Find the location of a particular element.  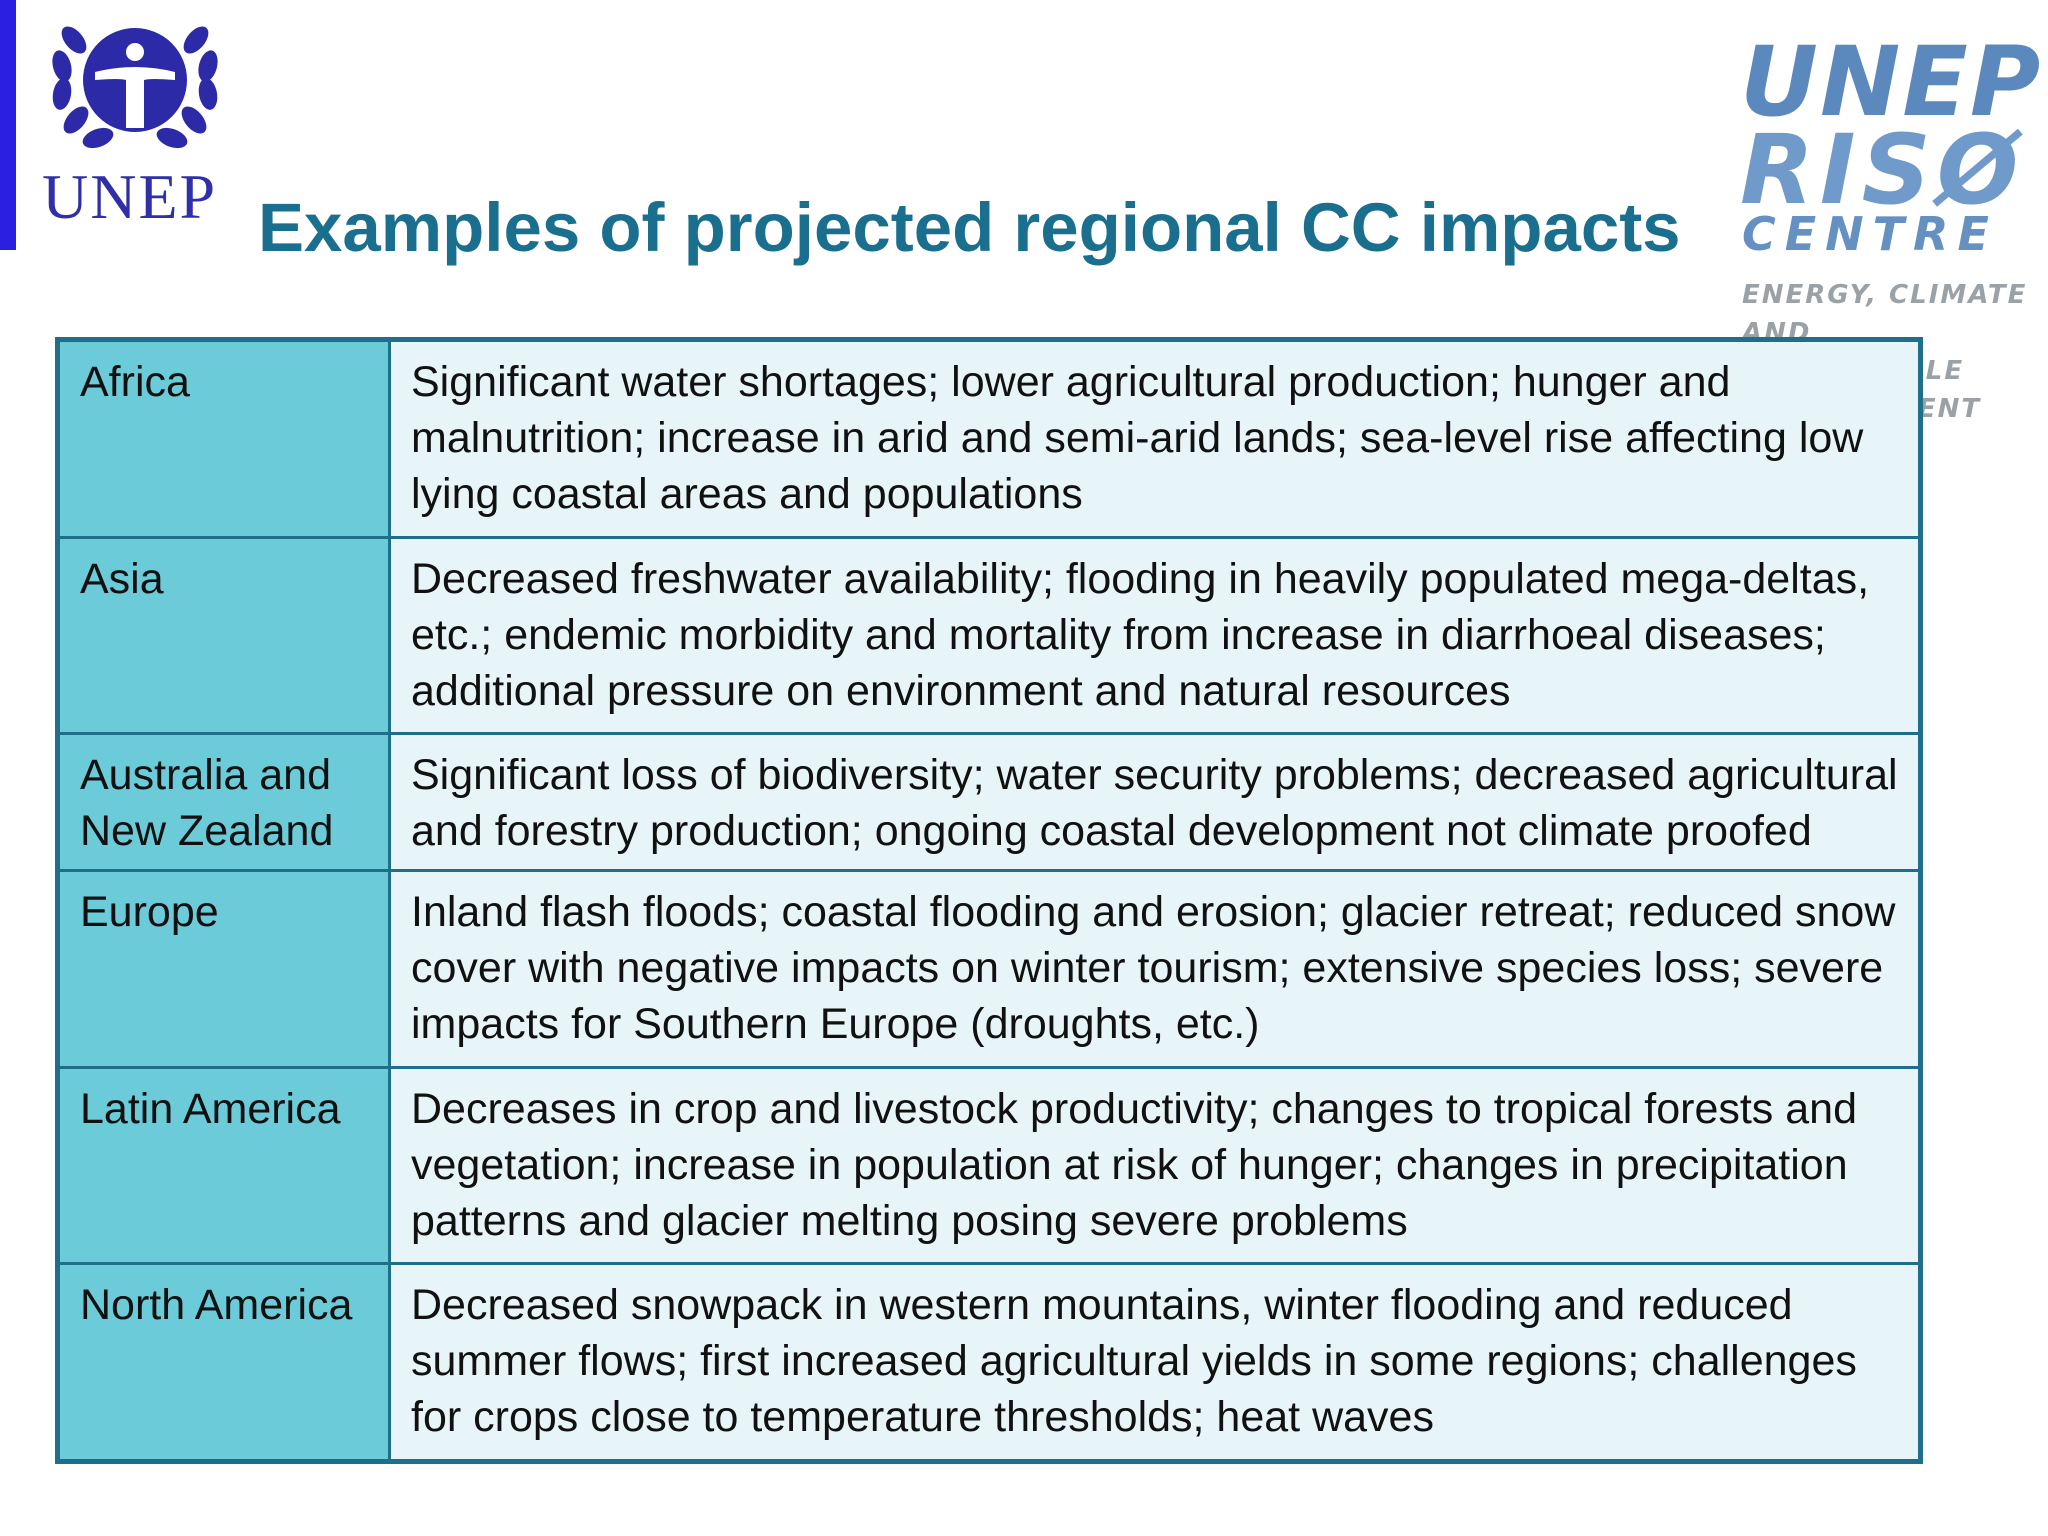

unep-wordmark: UNEP is located at coordinates (130, 196).